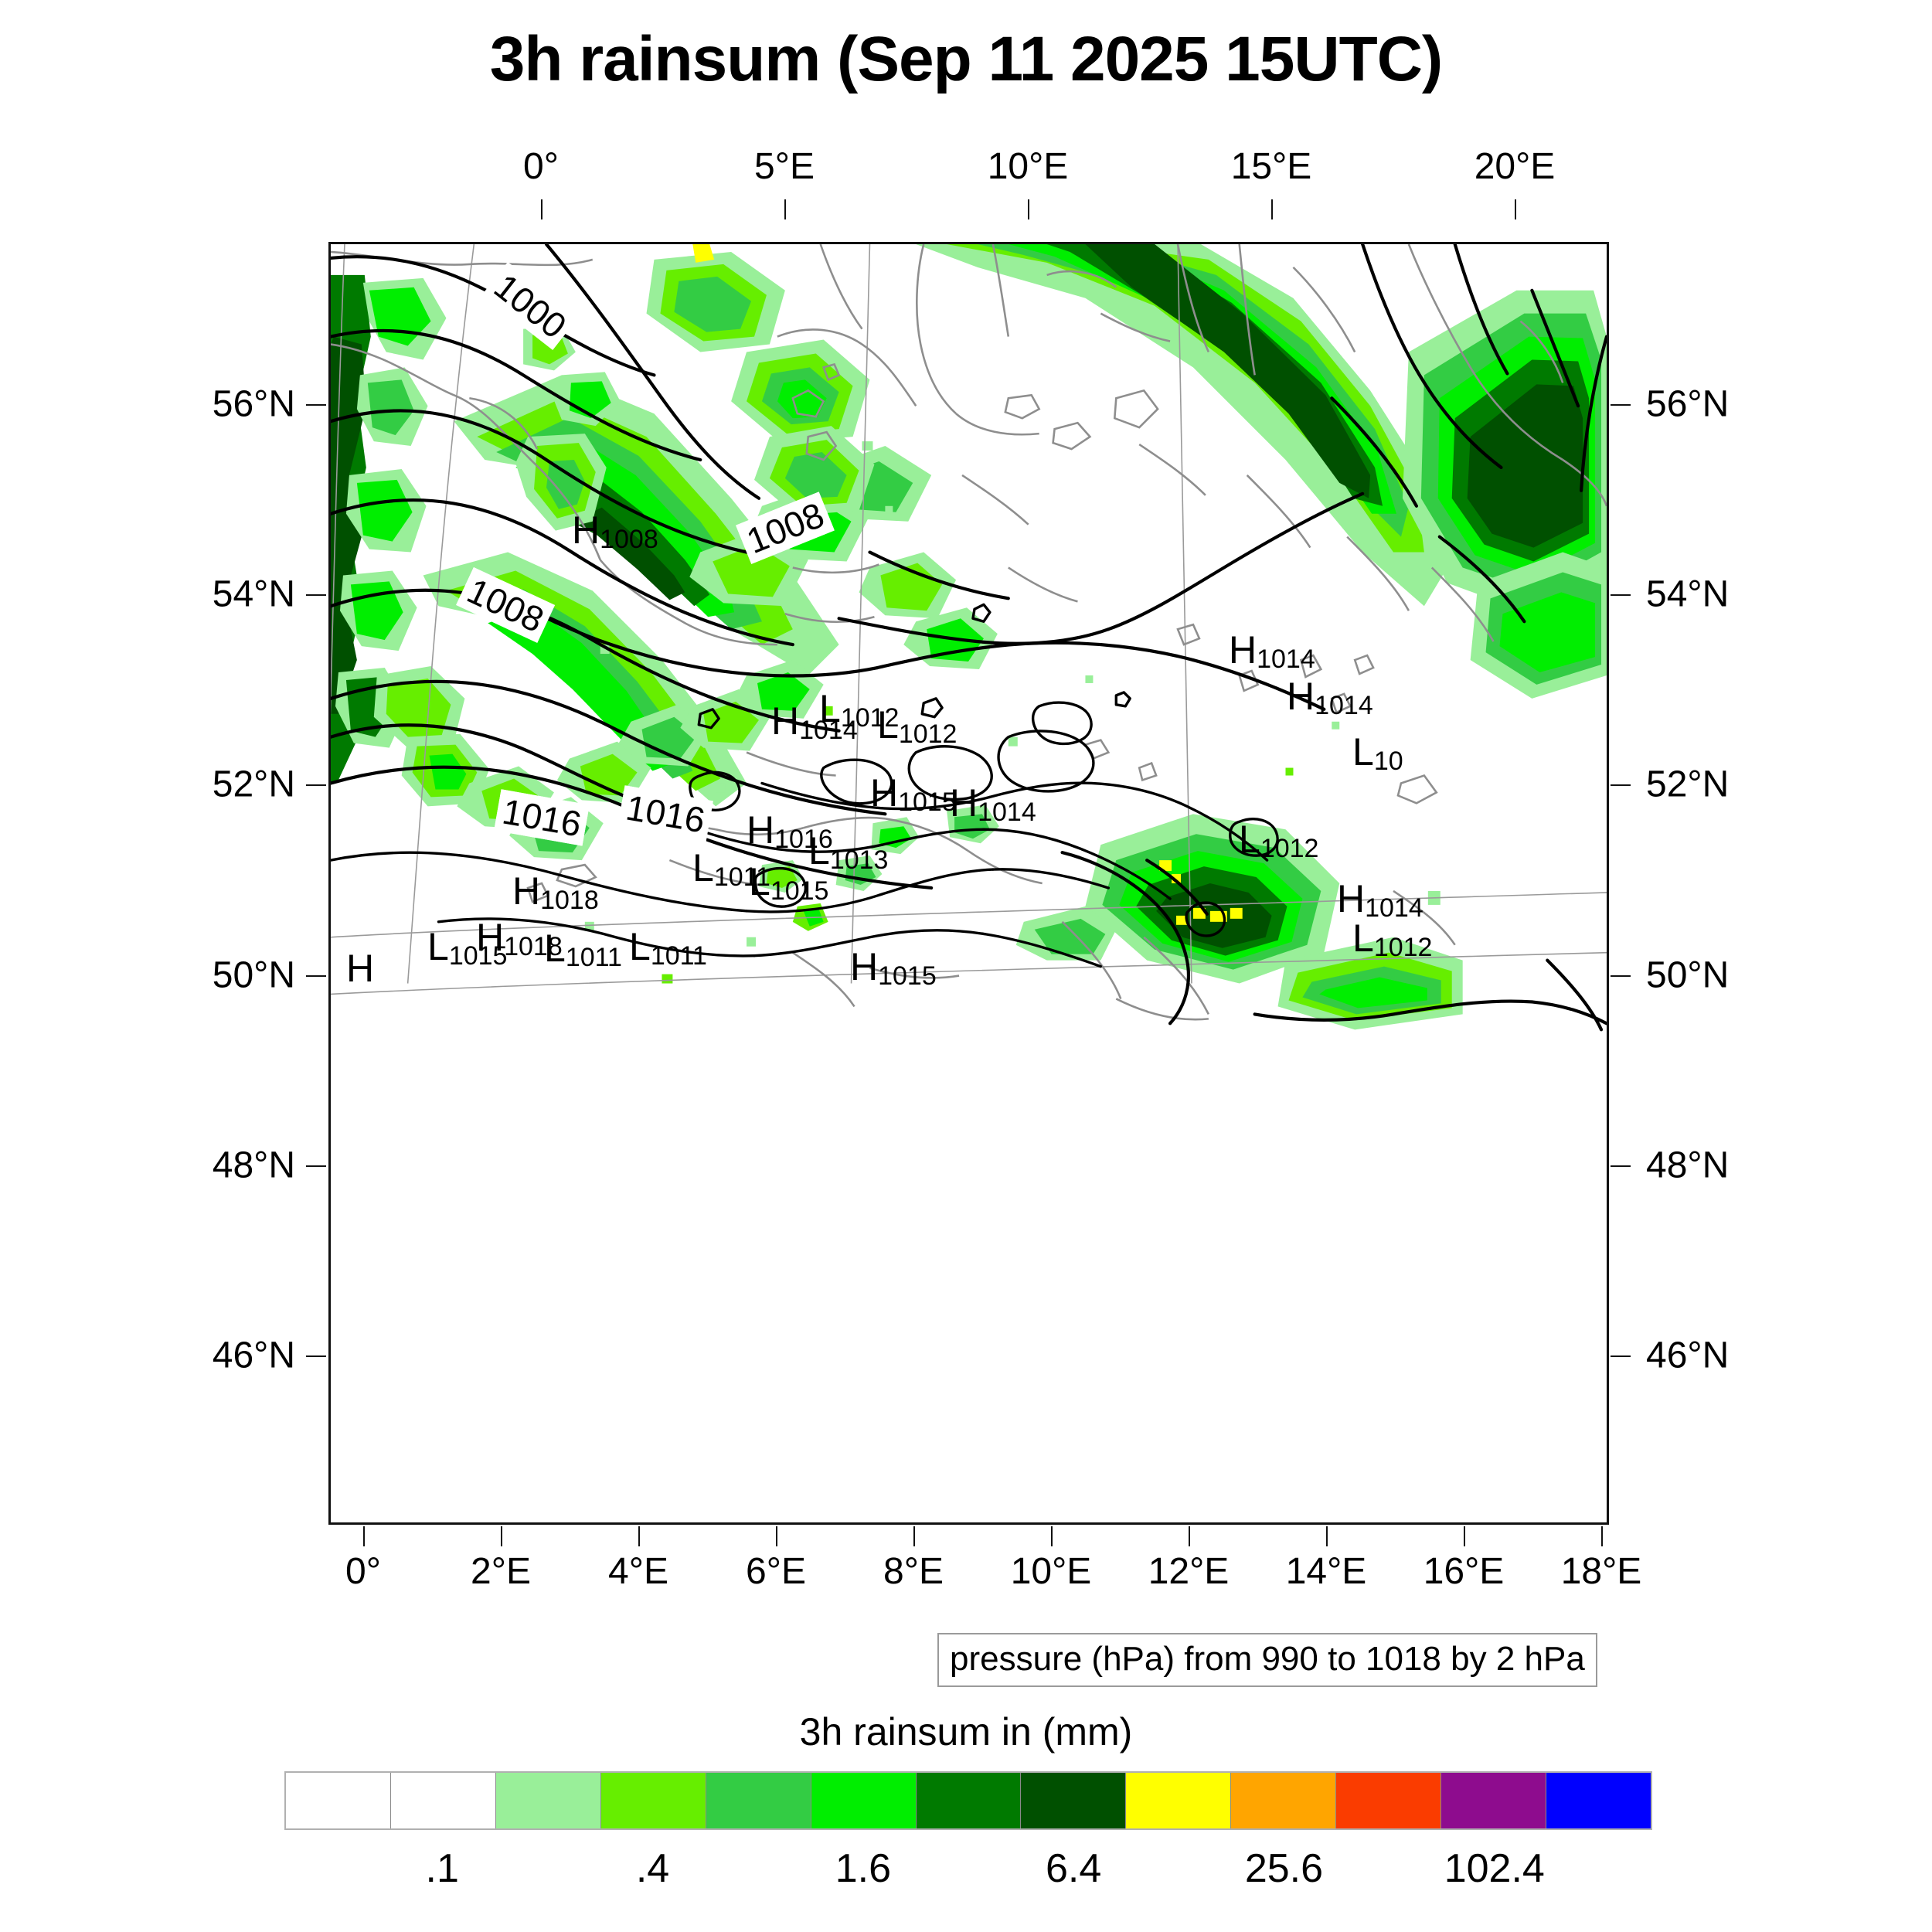 This screenshot has width=1932, height=1932. What do you see at coordinates (1388, 762) in the screenshot?
I see `pressure-centre-value: 10` at bounding box center [1388, 762].